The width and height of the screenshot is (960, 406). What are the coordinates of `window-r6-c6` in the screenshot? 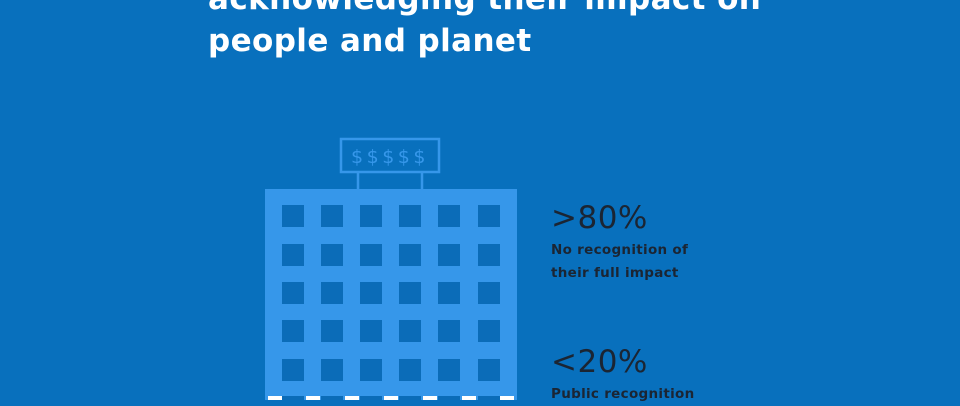 It's located at (489, 398).